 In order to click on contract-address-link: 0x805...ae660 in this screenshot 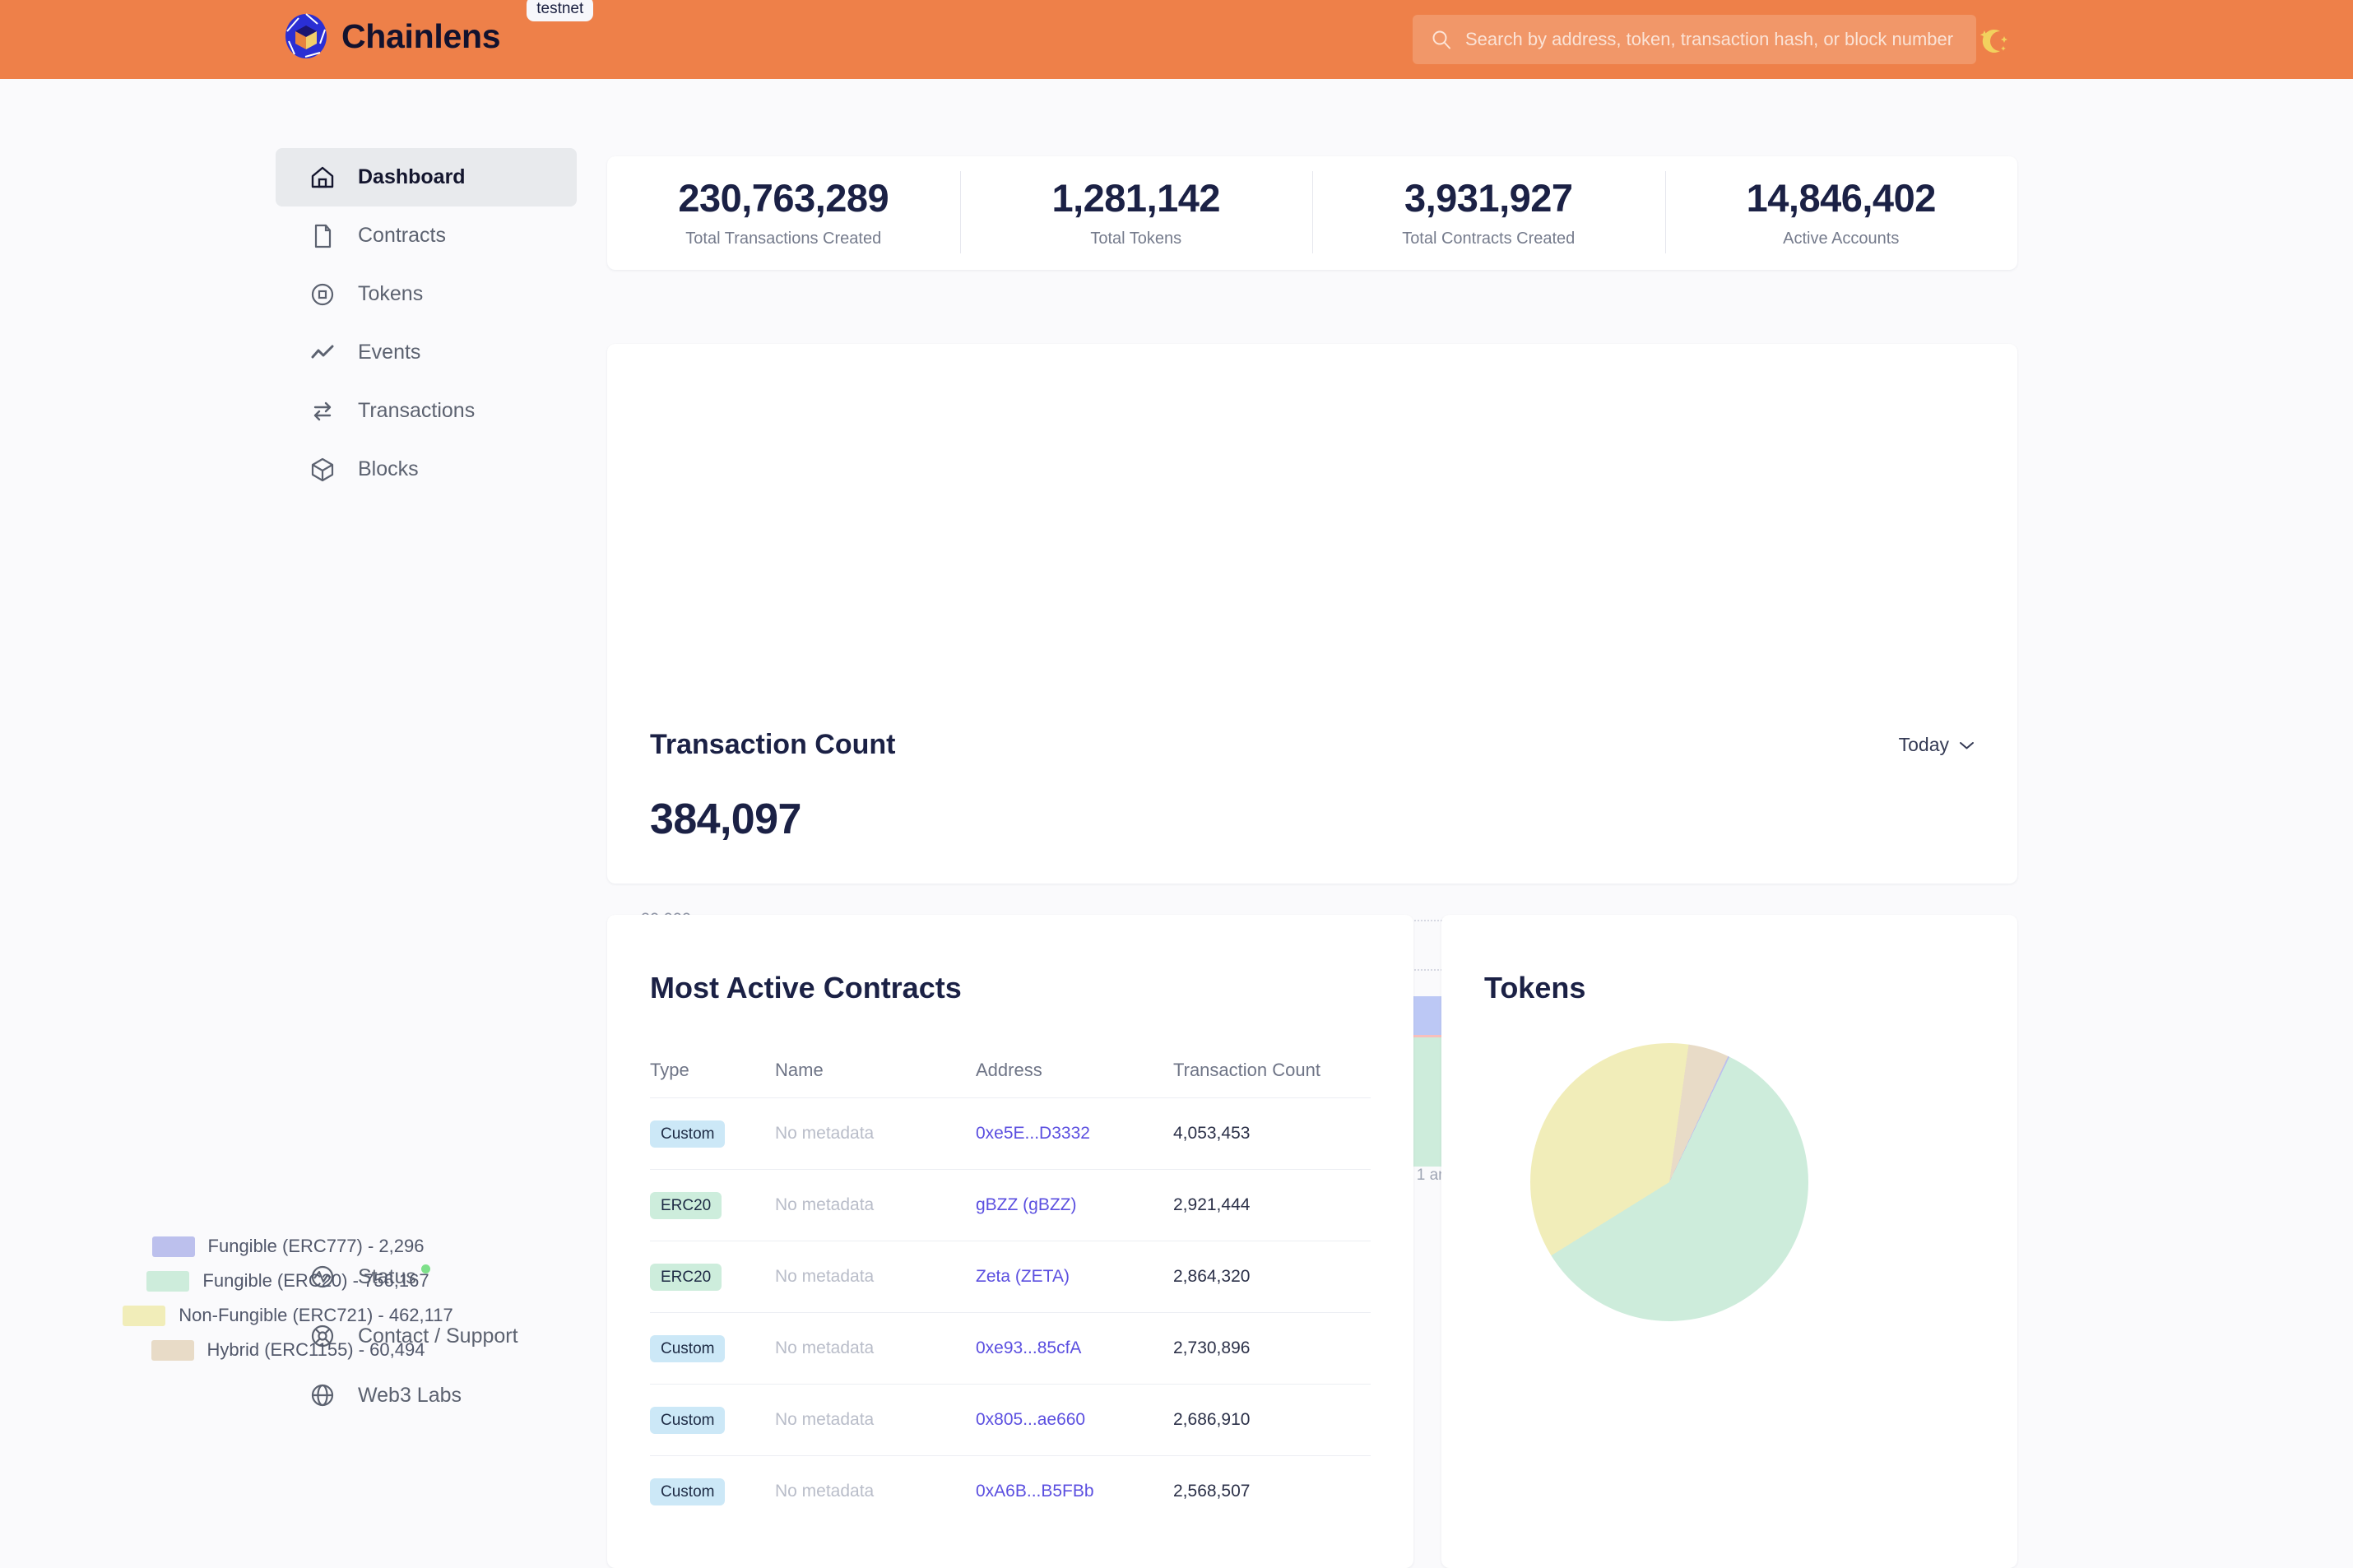, I will do `click(1031, 1419)`.